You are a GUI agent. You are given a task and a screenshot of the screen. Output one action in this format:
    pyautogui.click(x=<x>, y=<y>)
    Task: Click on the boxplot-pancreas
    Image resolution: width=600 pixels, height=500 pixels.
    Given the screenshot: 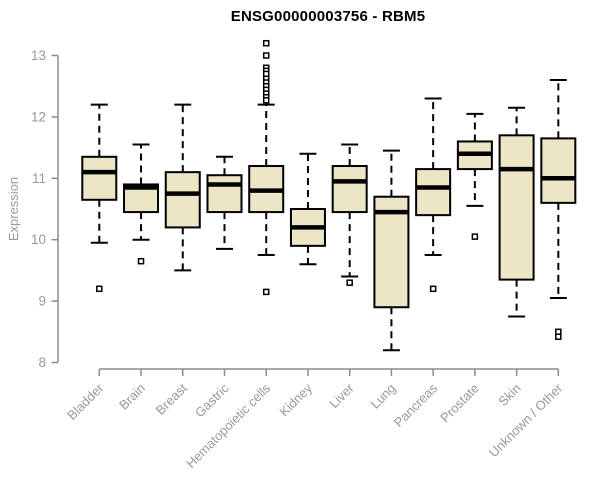 What is the action you would take?
    pyautogui.click(x=433, y=195)
    